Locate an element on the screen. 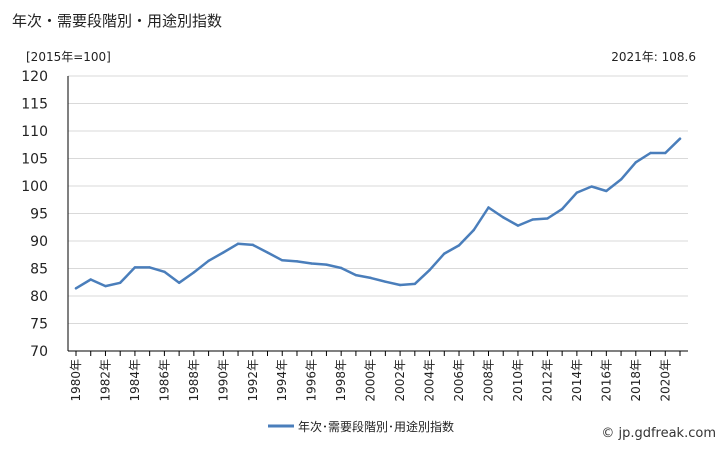 The height and width of the screenshot is (450, 728). data-point-2017 is located at coordinates (621, 179).